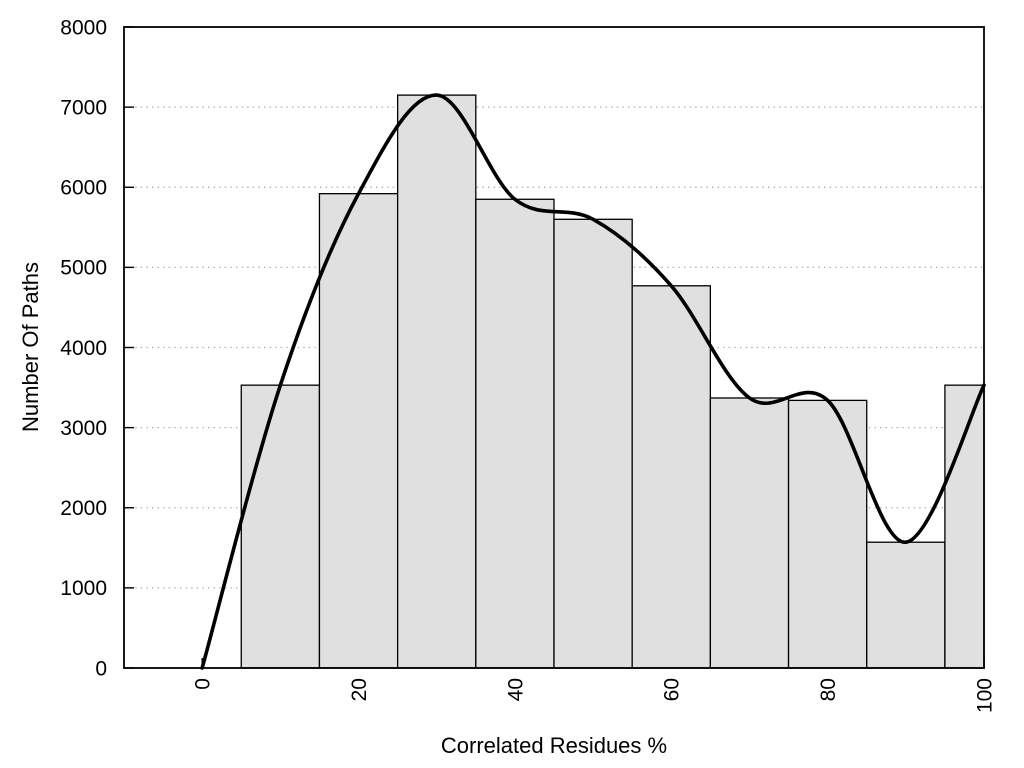  Describe the element at coordinates (83, 428) in the screenshot. I see `y-tick-label-3000: 3000` at that location.